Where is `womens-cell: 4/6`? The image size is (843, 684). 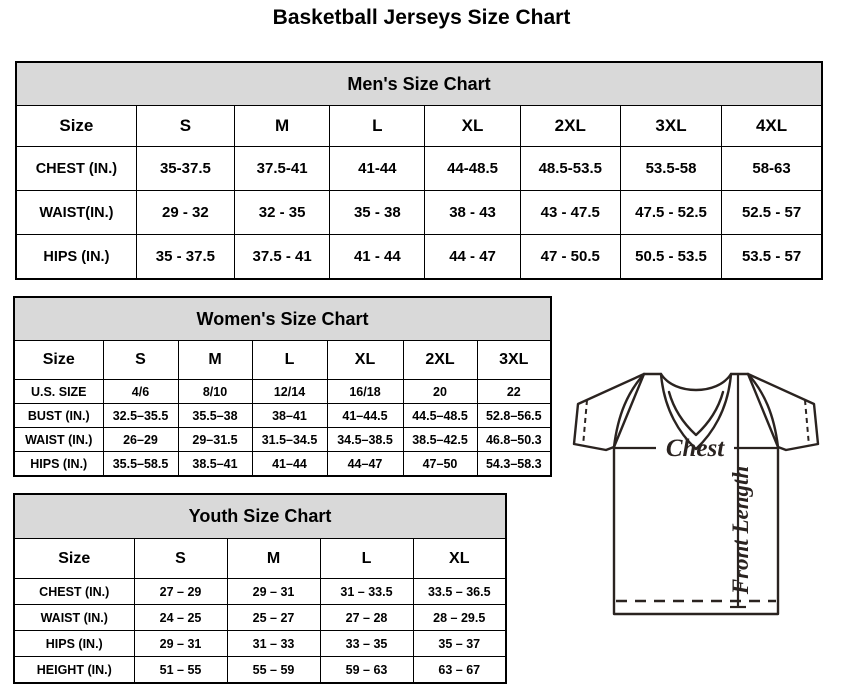
womens-cell: 4/6 is located at coordinates (140, 391).